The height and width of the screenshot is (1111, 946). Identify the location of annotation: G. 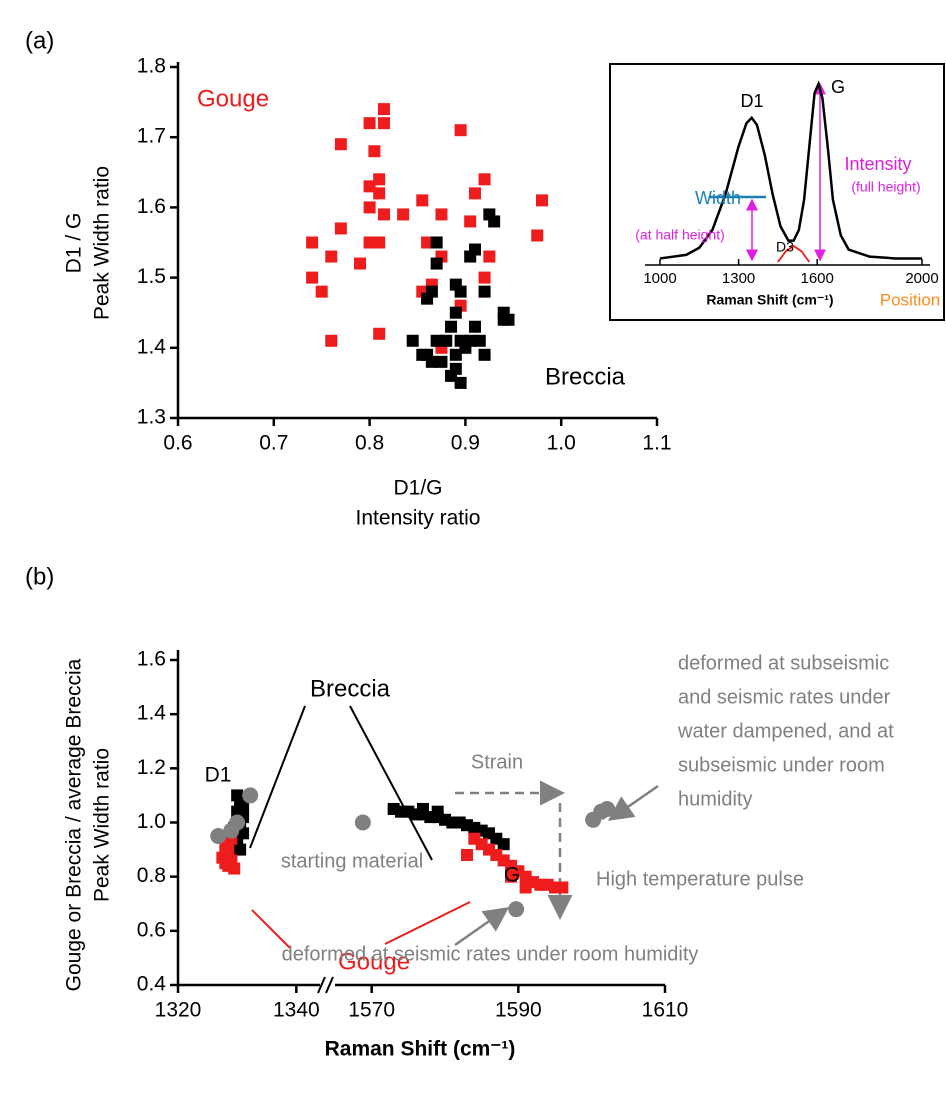
(512, 875).